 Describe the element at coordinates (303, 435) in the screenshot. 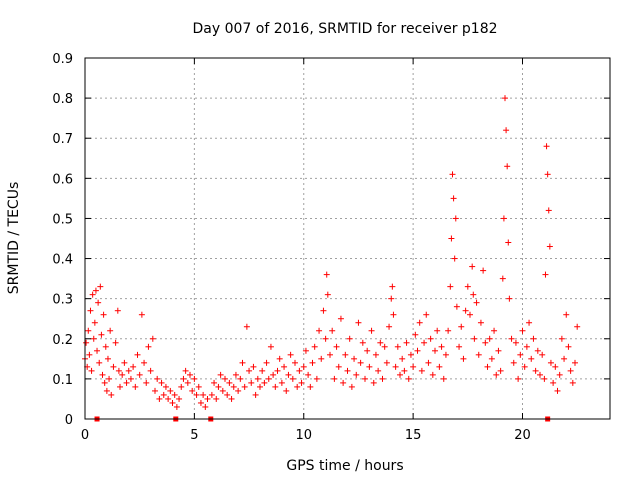

I see `x-tick-label: 10` at that location.